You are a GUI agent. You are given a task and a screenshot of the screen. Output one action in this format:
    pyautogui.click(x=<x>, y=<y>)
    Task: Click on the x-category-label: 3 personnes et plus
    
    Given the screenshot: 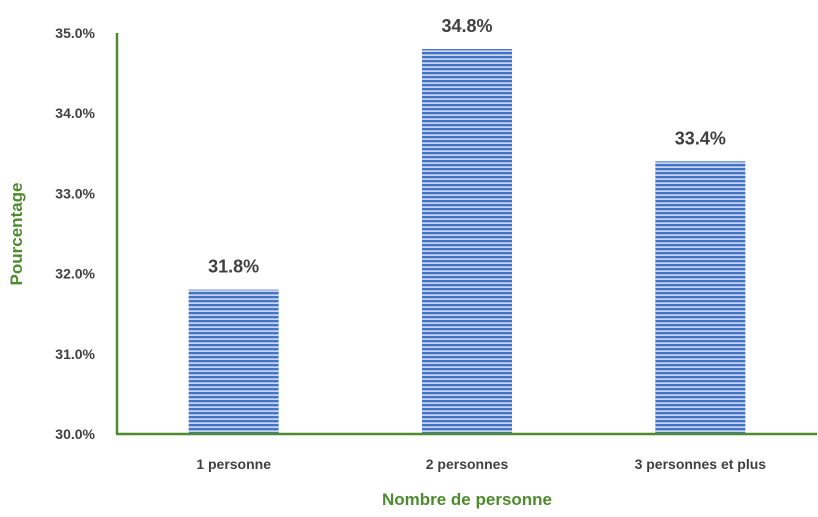 What is the action you would take?
    pyautogui.click(x=701, y=464)
    